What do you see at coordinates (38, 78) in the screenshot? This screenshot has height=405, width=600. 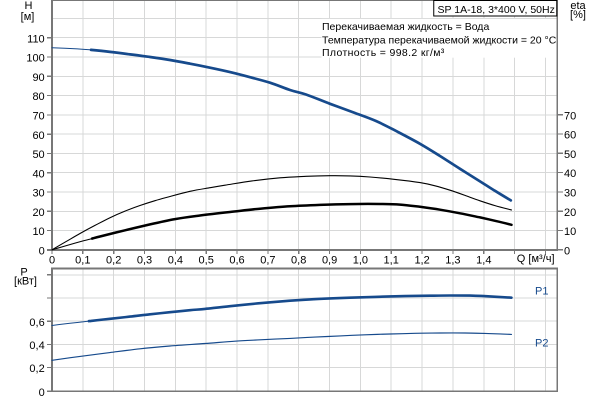 I see `svg-text: 90` at bounding box center [38, 78].